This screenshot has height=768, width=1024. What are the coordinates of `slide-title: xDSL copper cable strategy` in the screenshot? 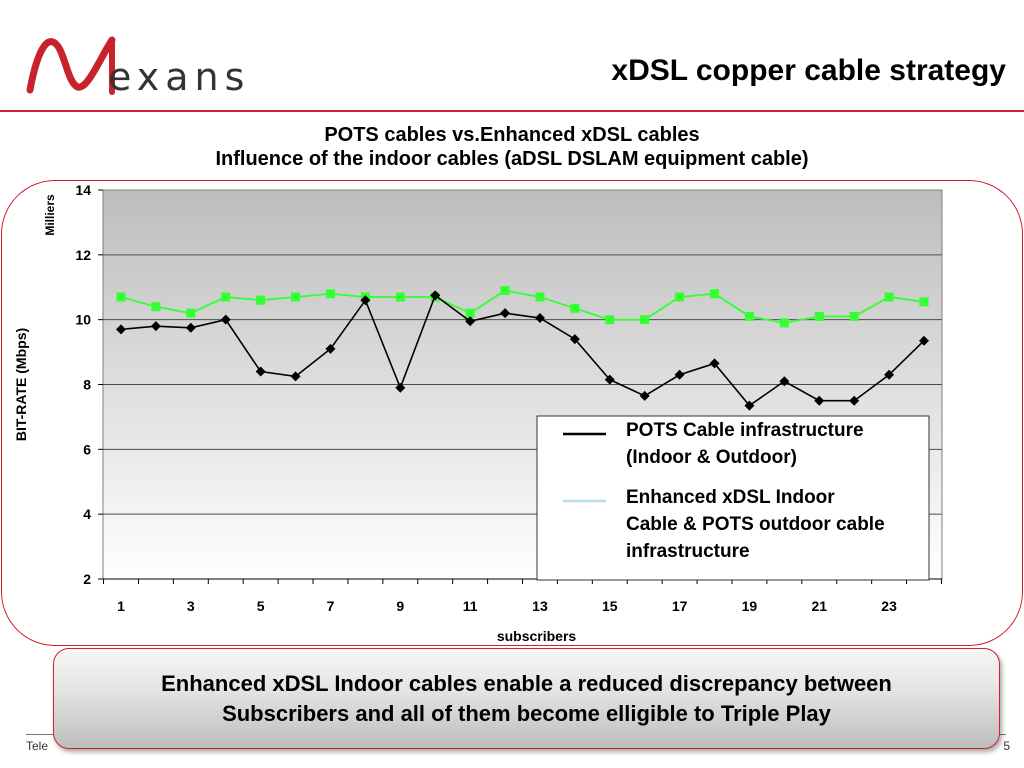 It's located at (808, 70).